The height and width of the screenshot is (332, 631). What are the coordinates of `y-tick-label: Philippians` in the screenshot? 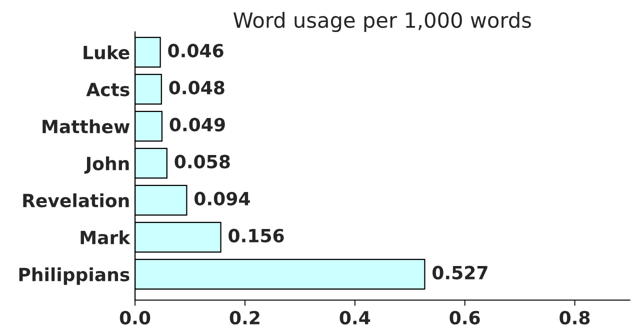 It's located at (74, 276).